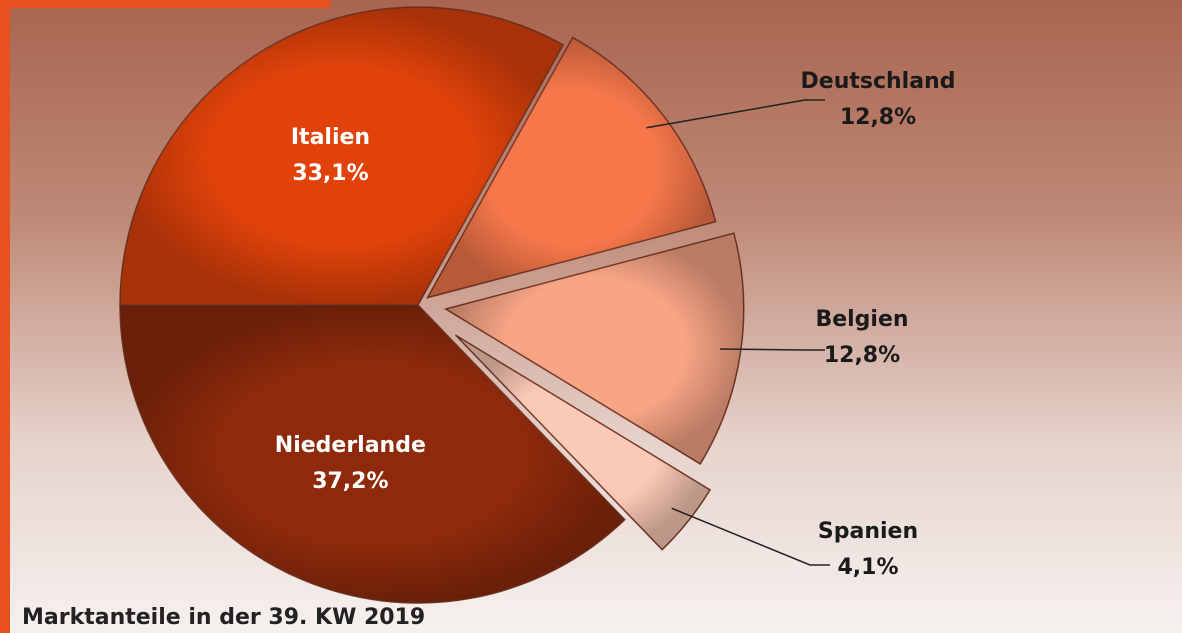 This screenshot has height=633, width=1182. Describe the element at coordinates (330, 137) in the screenshot. I see `slice-label: Italien` at that location.